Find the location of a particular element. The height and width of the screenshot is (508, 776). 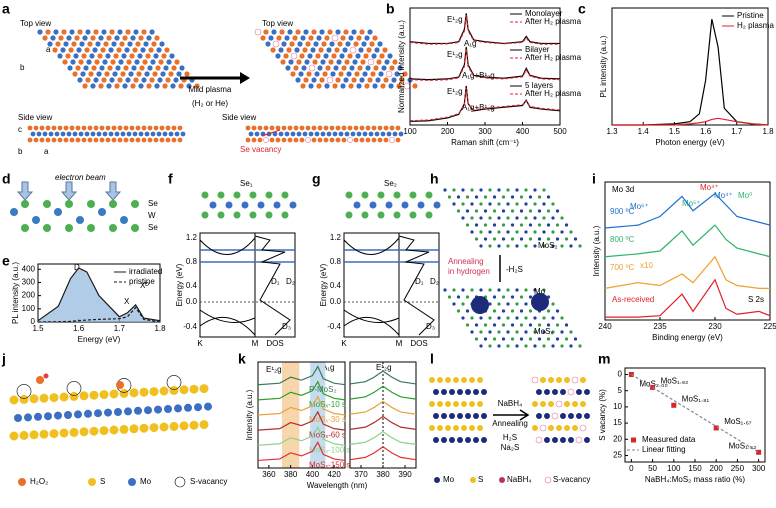

legend-label: P-MoS₂ is located at coordinates (323, 389).